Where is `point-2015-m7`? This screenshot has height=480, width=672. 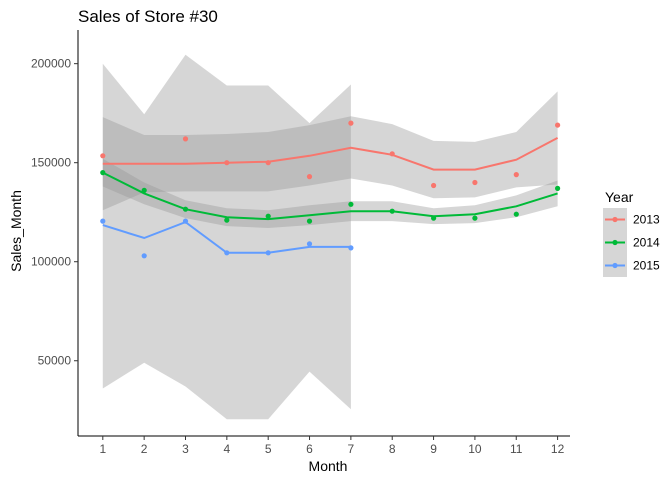 point-2015-m7 is located at coordinates (351, 248).